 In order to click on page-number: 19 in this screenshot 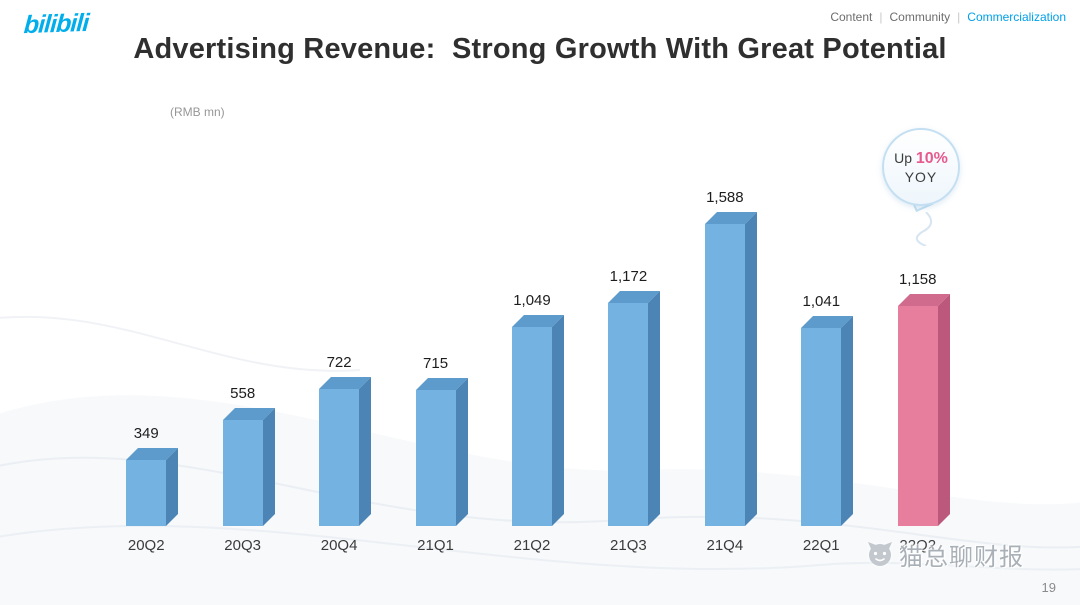, I will do `click(1048, 587)`.